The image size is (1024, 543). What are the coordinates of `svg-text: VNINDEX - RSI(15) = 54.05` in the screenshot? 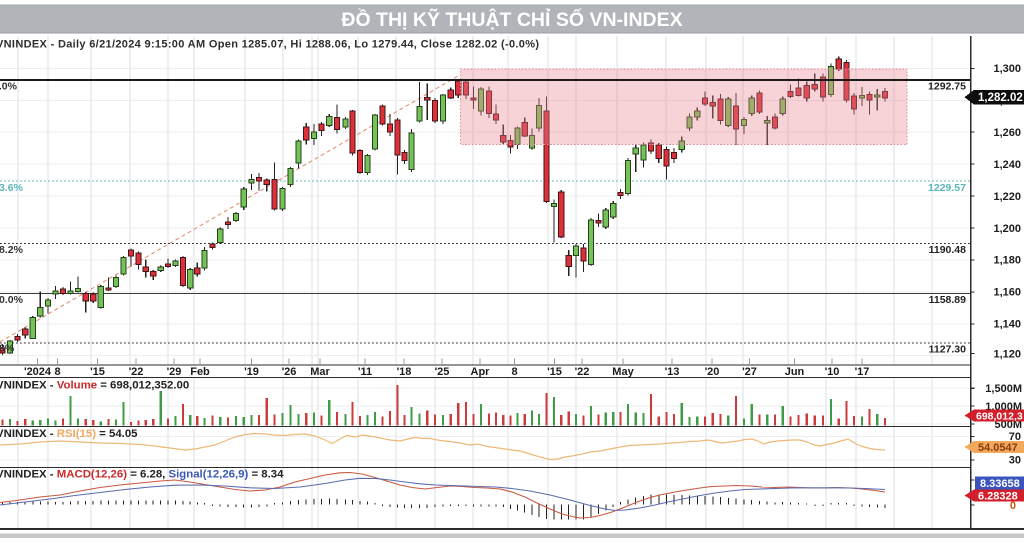 It's located at (69, 434).